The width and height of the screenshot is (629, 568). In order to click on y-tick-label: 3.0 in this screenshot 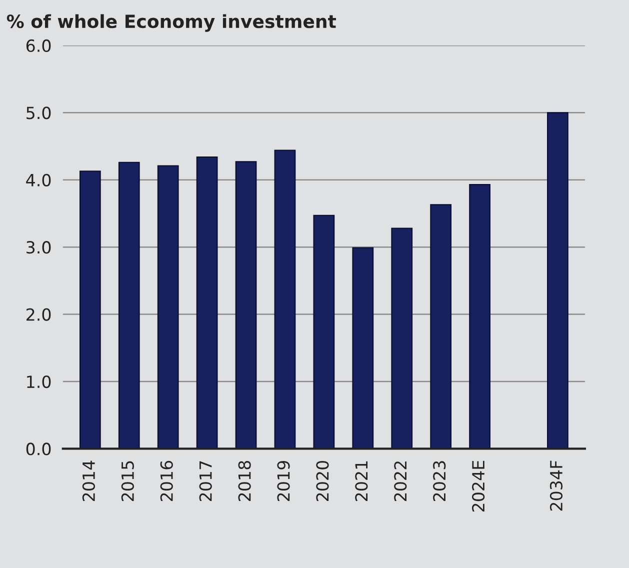, I will do `click(38, 247)`.